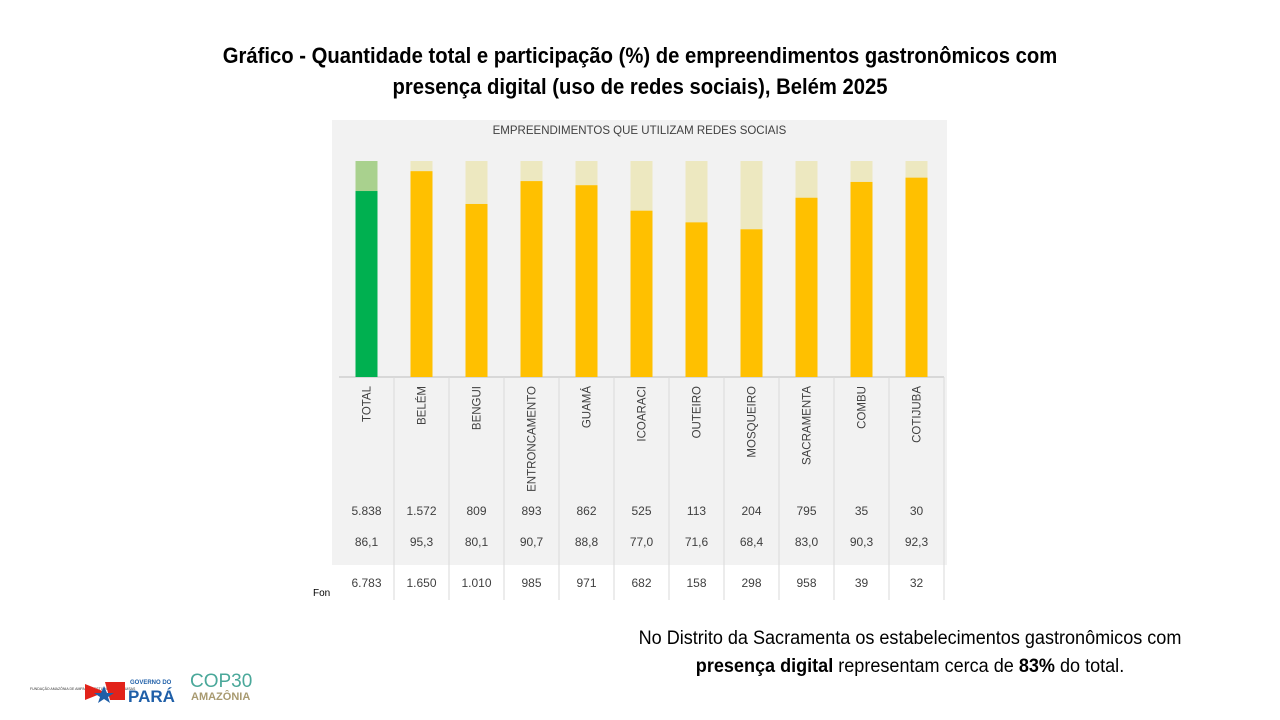 This screenshot has height=720, width=1280. I want to click on table-cell: 86,1, so click(367, 542).